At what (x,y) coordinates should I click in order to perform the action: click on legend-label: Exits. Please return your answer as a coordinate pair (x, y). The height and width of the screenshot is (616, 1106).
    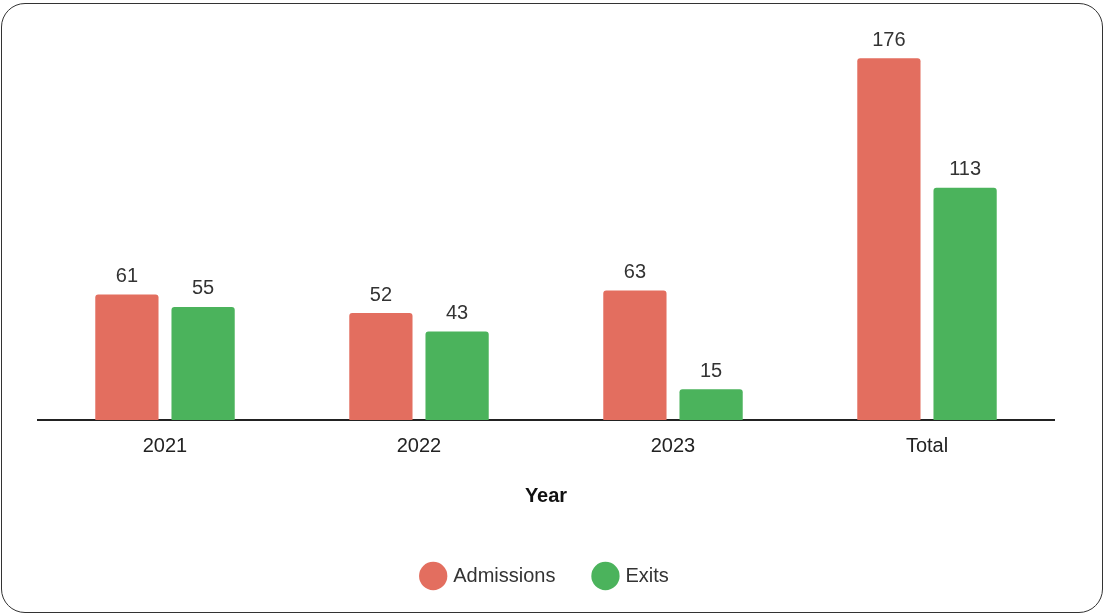
    Looking at the image, I should click on (647, 574).